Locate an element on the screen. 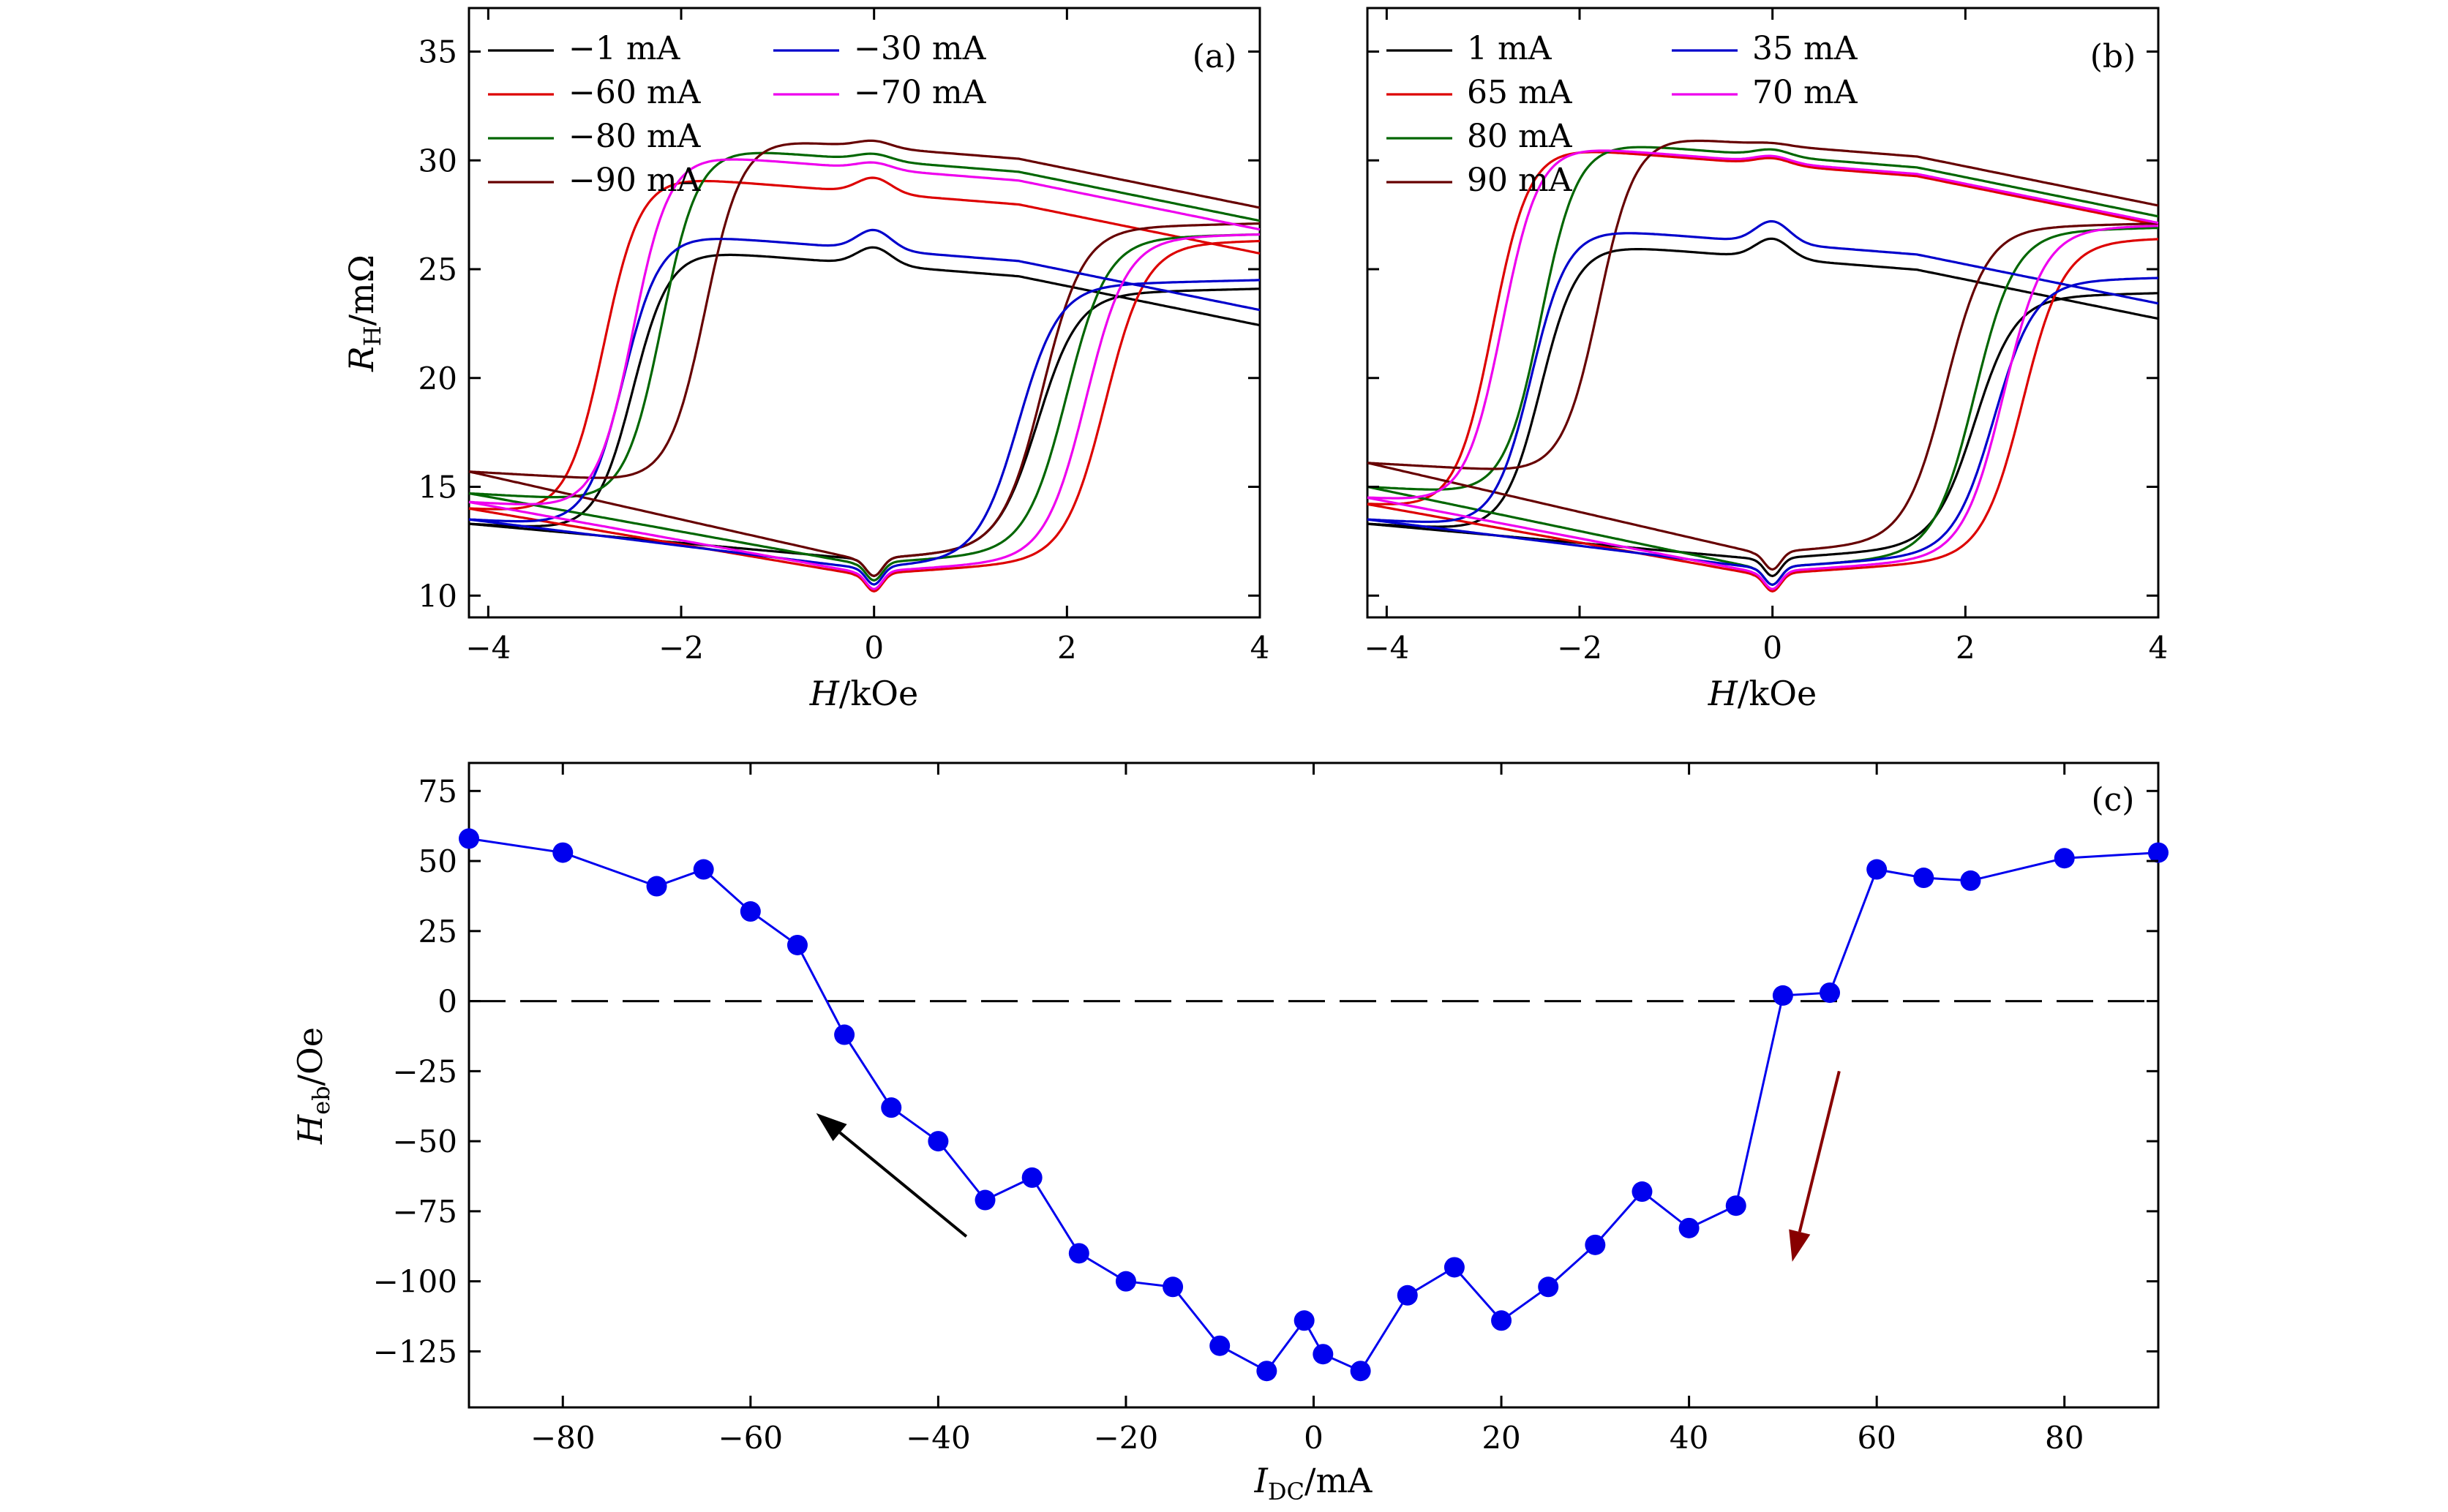 This screenshot has width=2448, height=1512. panel-a-legend: −1 mA −60 mA −80 mA −90 mA −30 mA −70 mA is located at coordinates (737, 115).